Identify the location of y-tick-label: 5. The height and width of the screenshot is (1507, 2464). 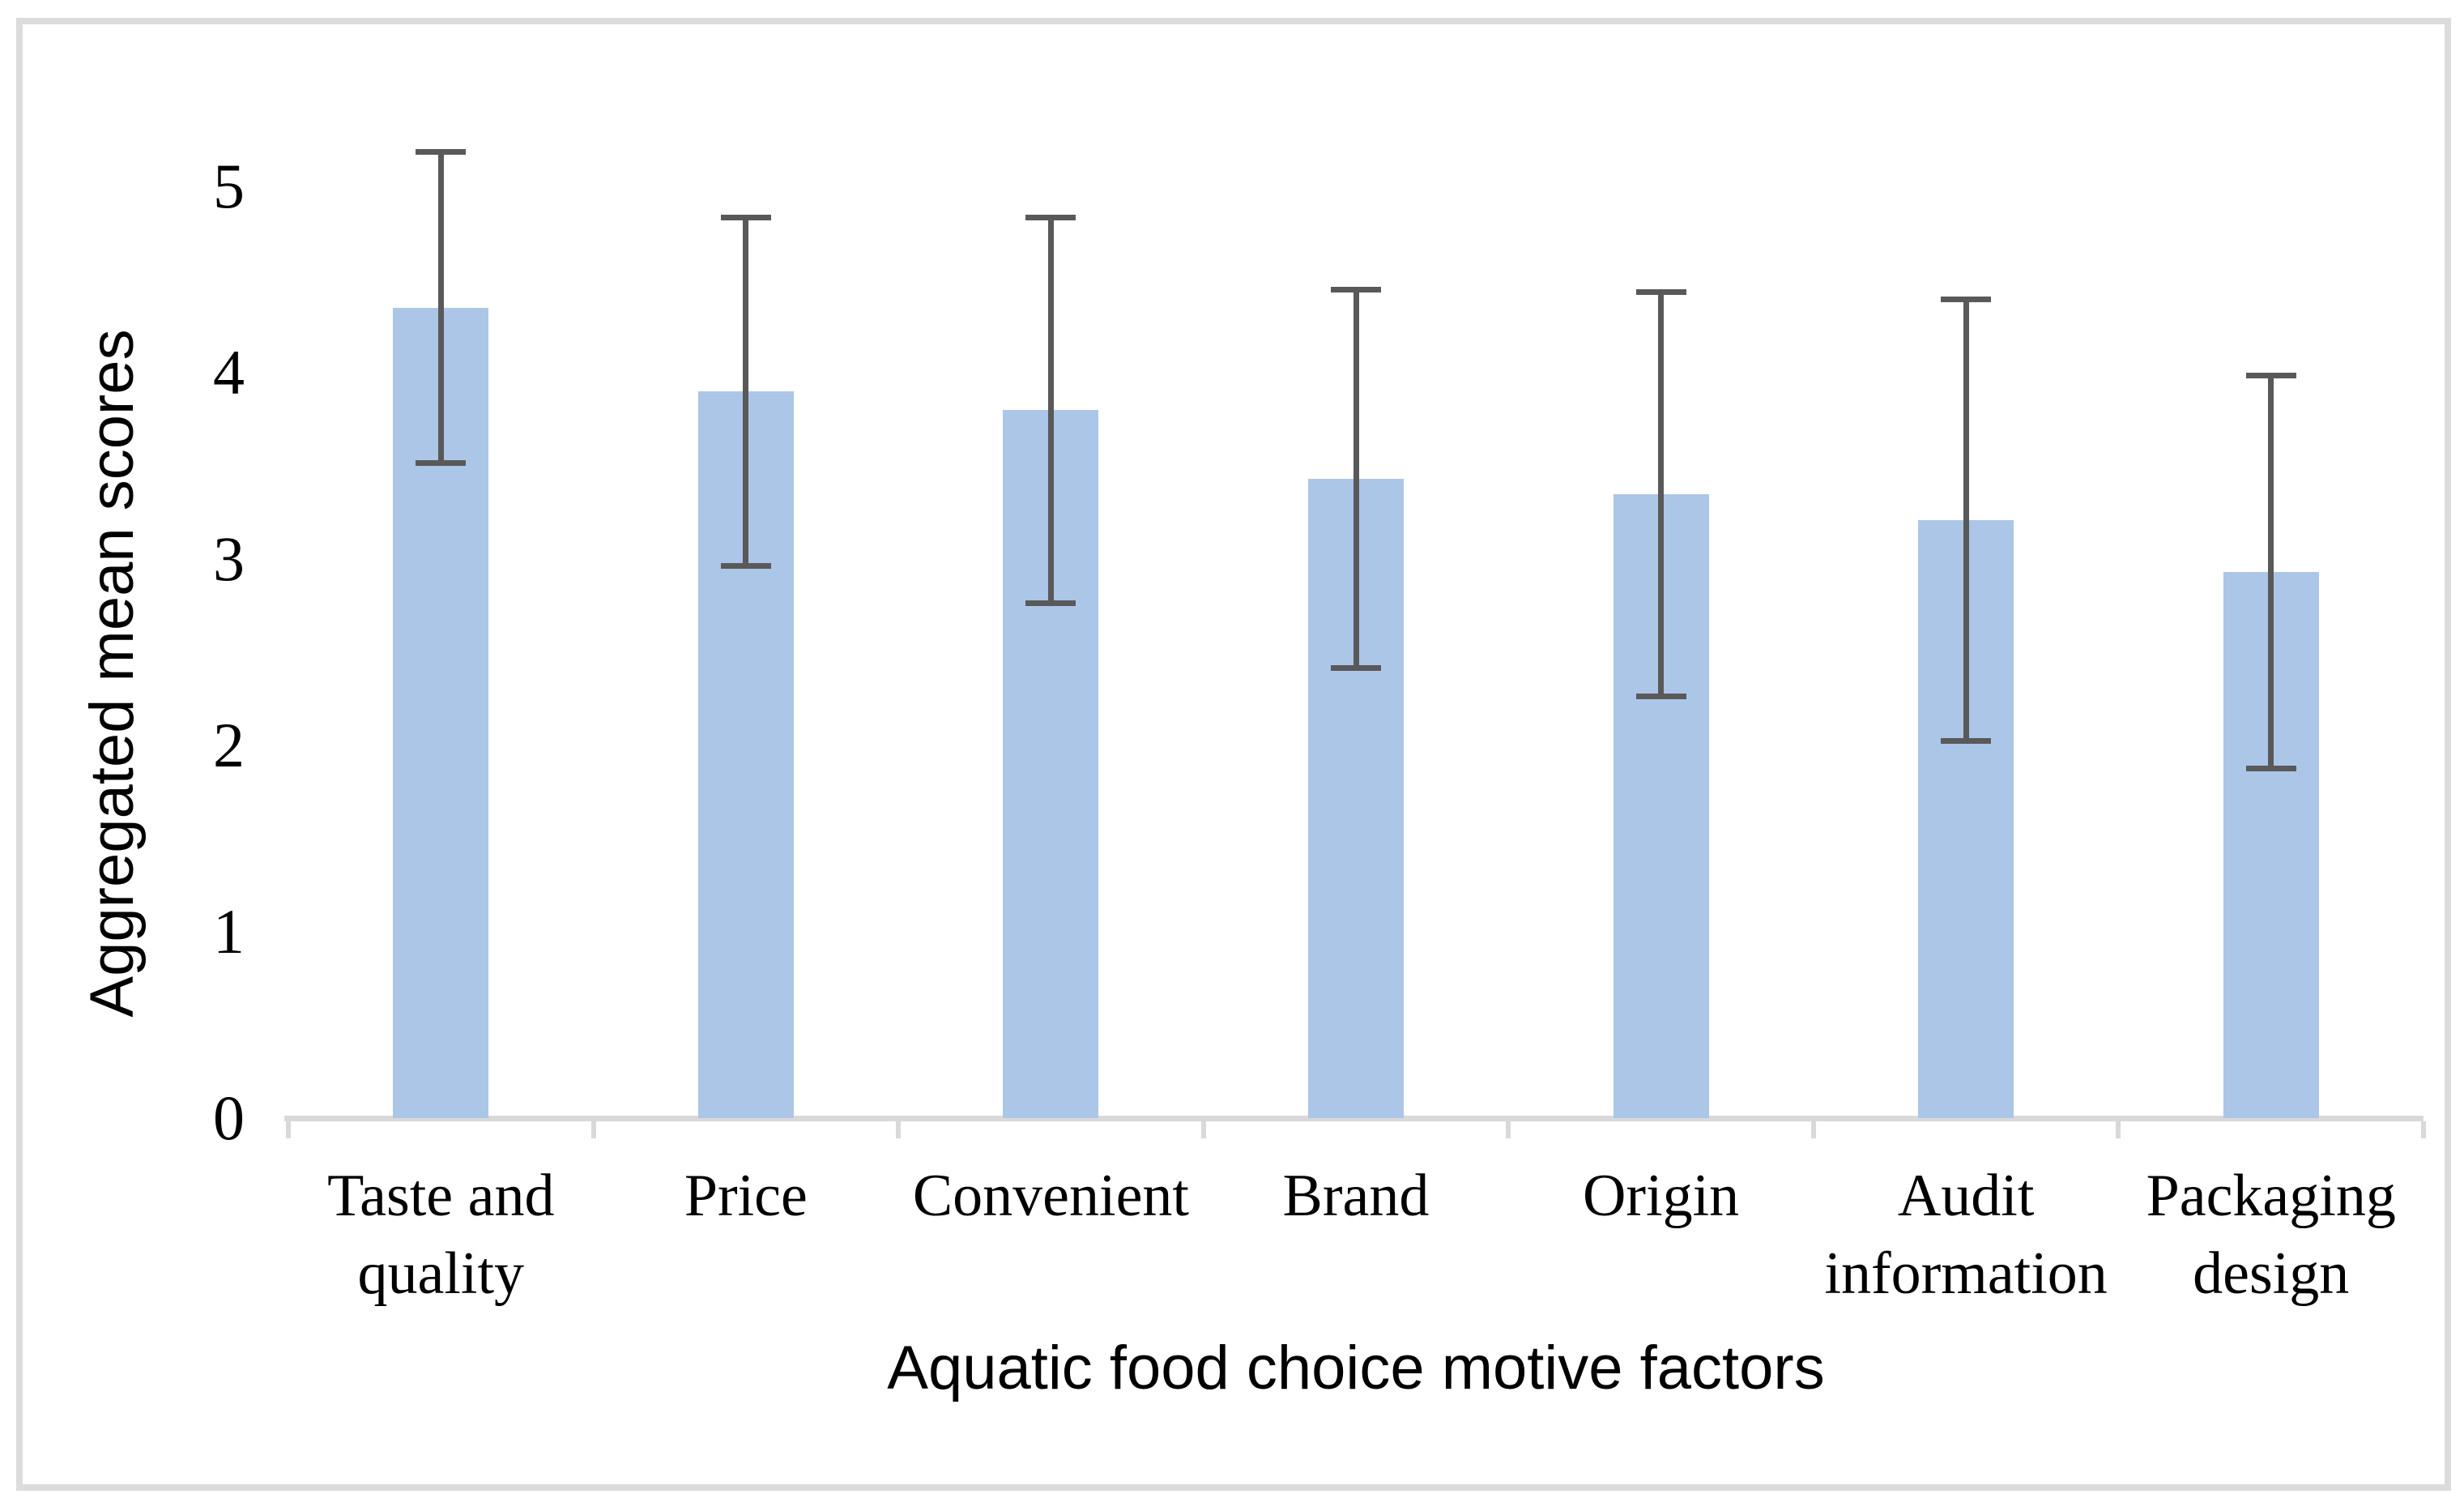
(229, 186).